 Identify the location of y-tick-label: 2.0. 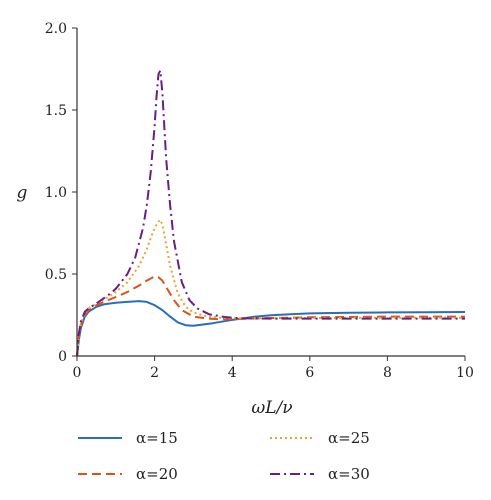
(56, 29).